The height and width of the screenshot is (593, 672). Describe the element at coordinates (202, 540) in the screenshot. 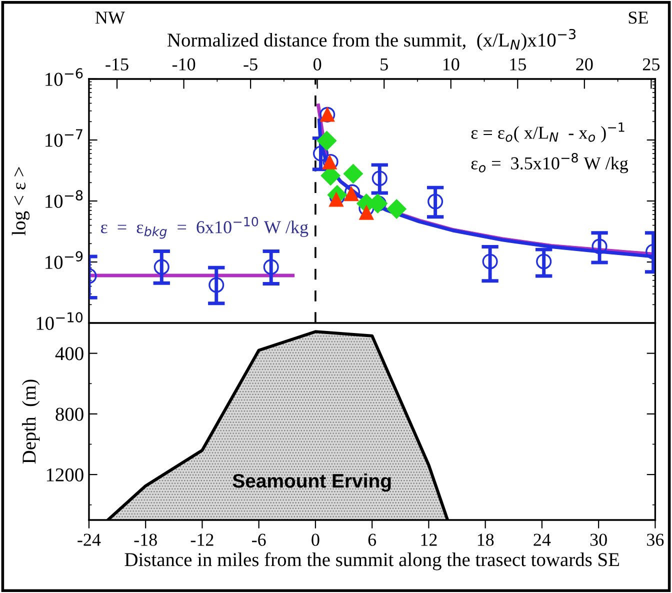

I see `x-tick-label: -12` at that location.